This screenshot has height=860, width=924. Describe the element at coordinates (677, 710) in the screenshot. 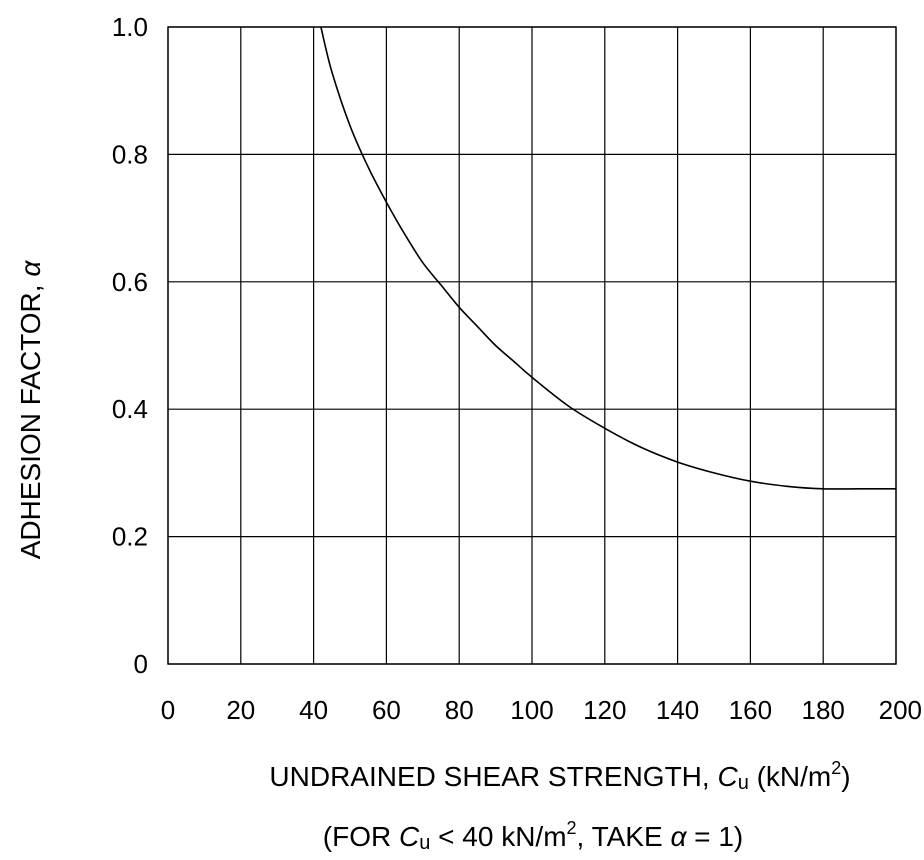

I see `x-tick-label: 140` at that location.